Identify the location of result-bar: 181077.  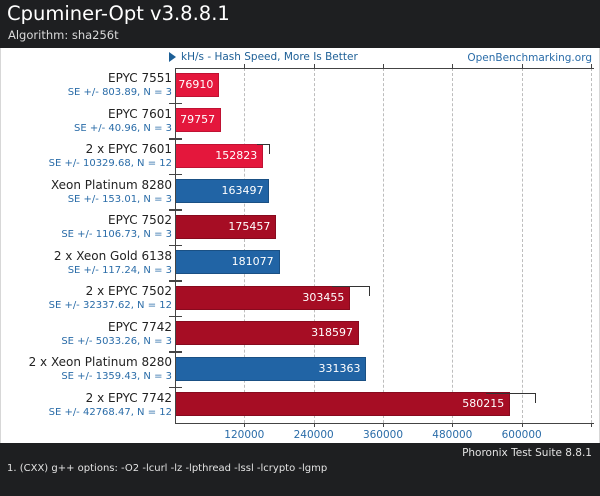
(227, 262).